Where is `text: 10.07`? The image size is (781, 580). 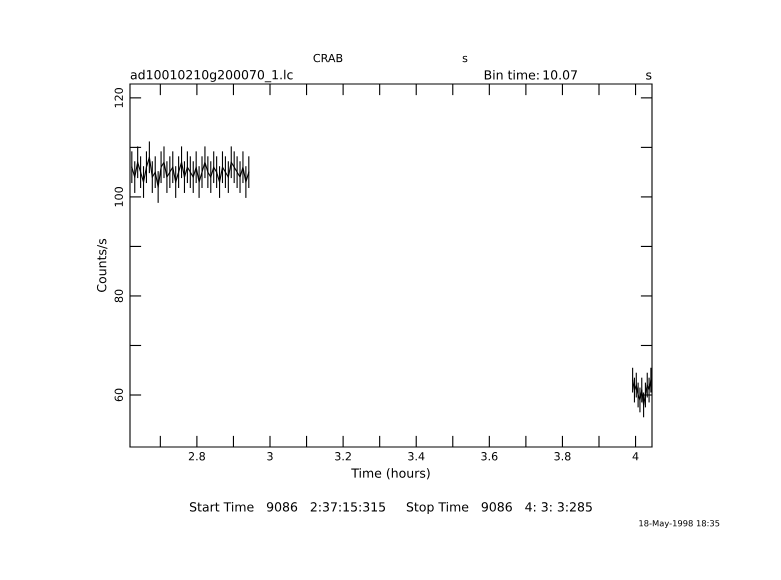
text: 10.07 is located at coordinates (560, 75).